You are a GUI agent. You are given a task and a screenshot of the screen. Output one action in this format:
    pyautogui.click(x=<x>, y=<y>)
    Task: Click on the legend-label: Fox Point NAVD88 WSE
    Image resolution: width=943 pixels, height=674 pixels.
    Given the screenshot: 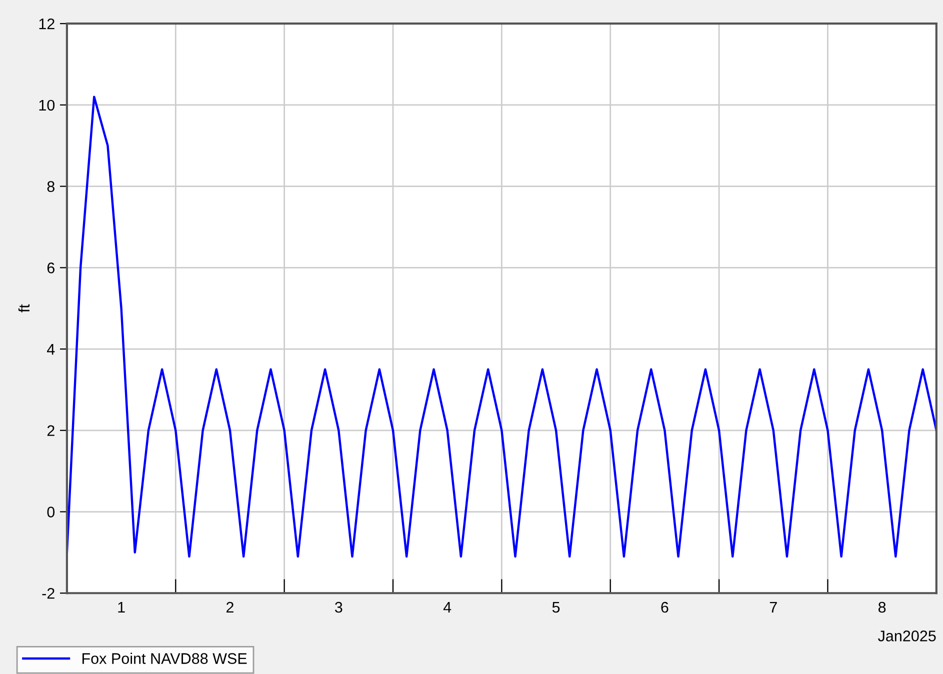 What is the action you would take?
    pyautogui.click(x=164, y=658)
    